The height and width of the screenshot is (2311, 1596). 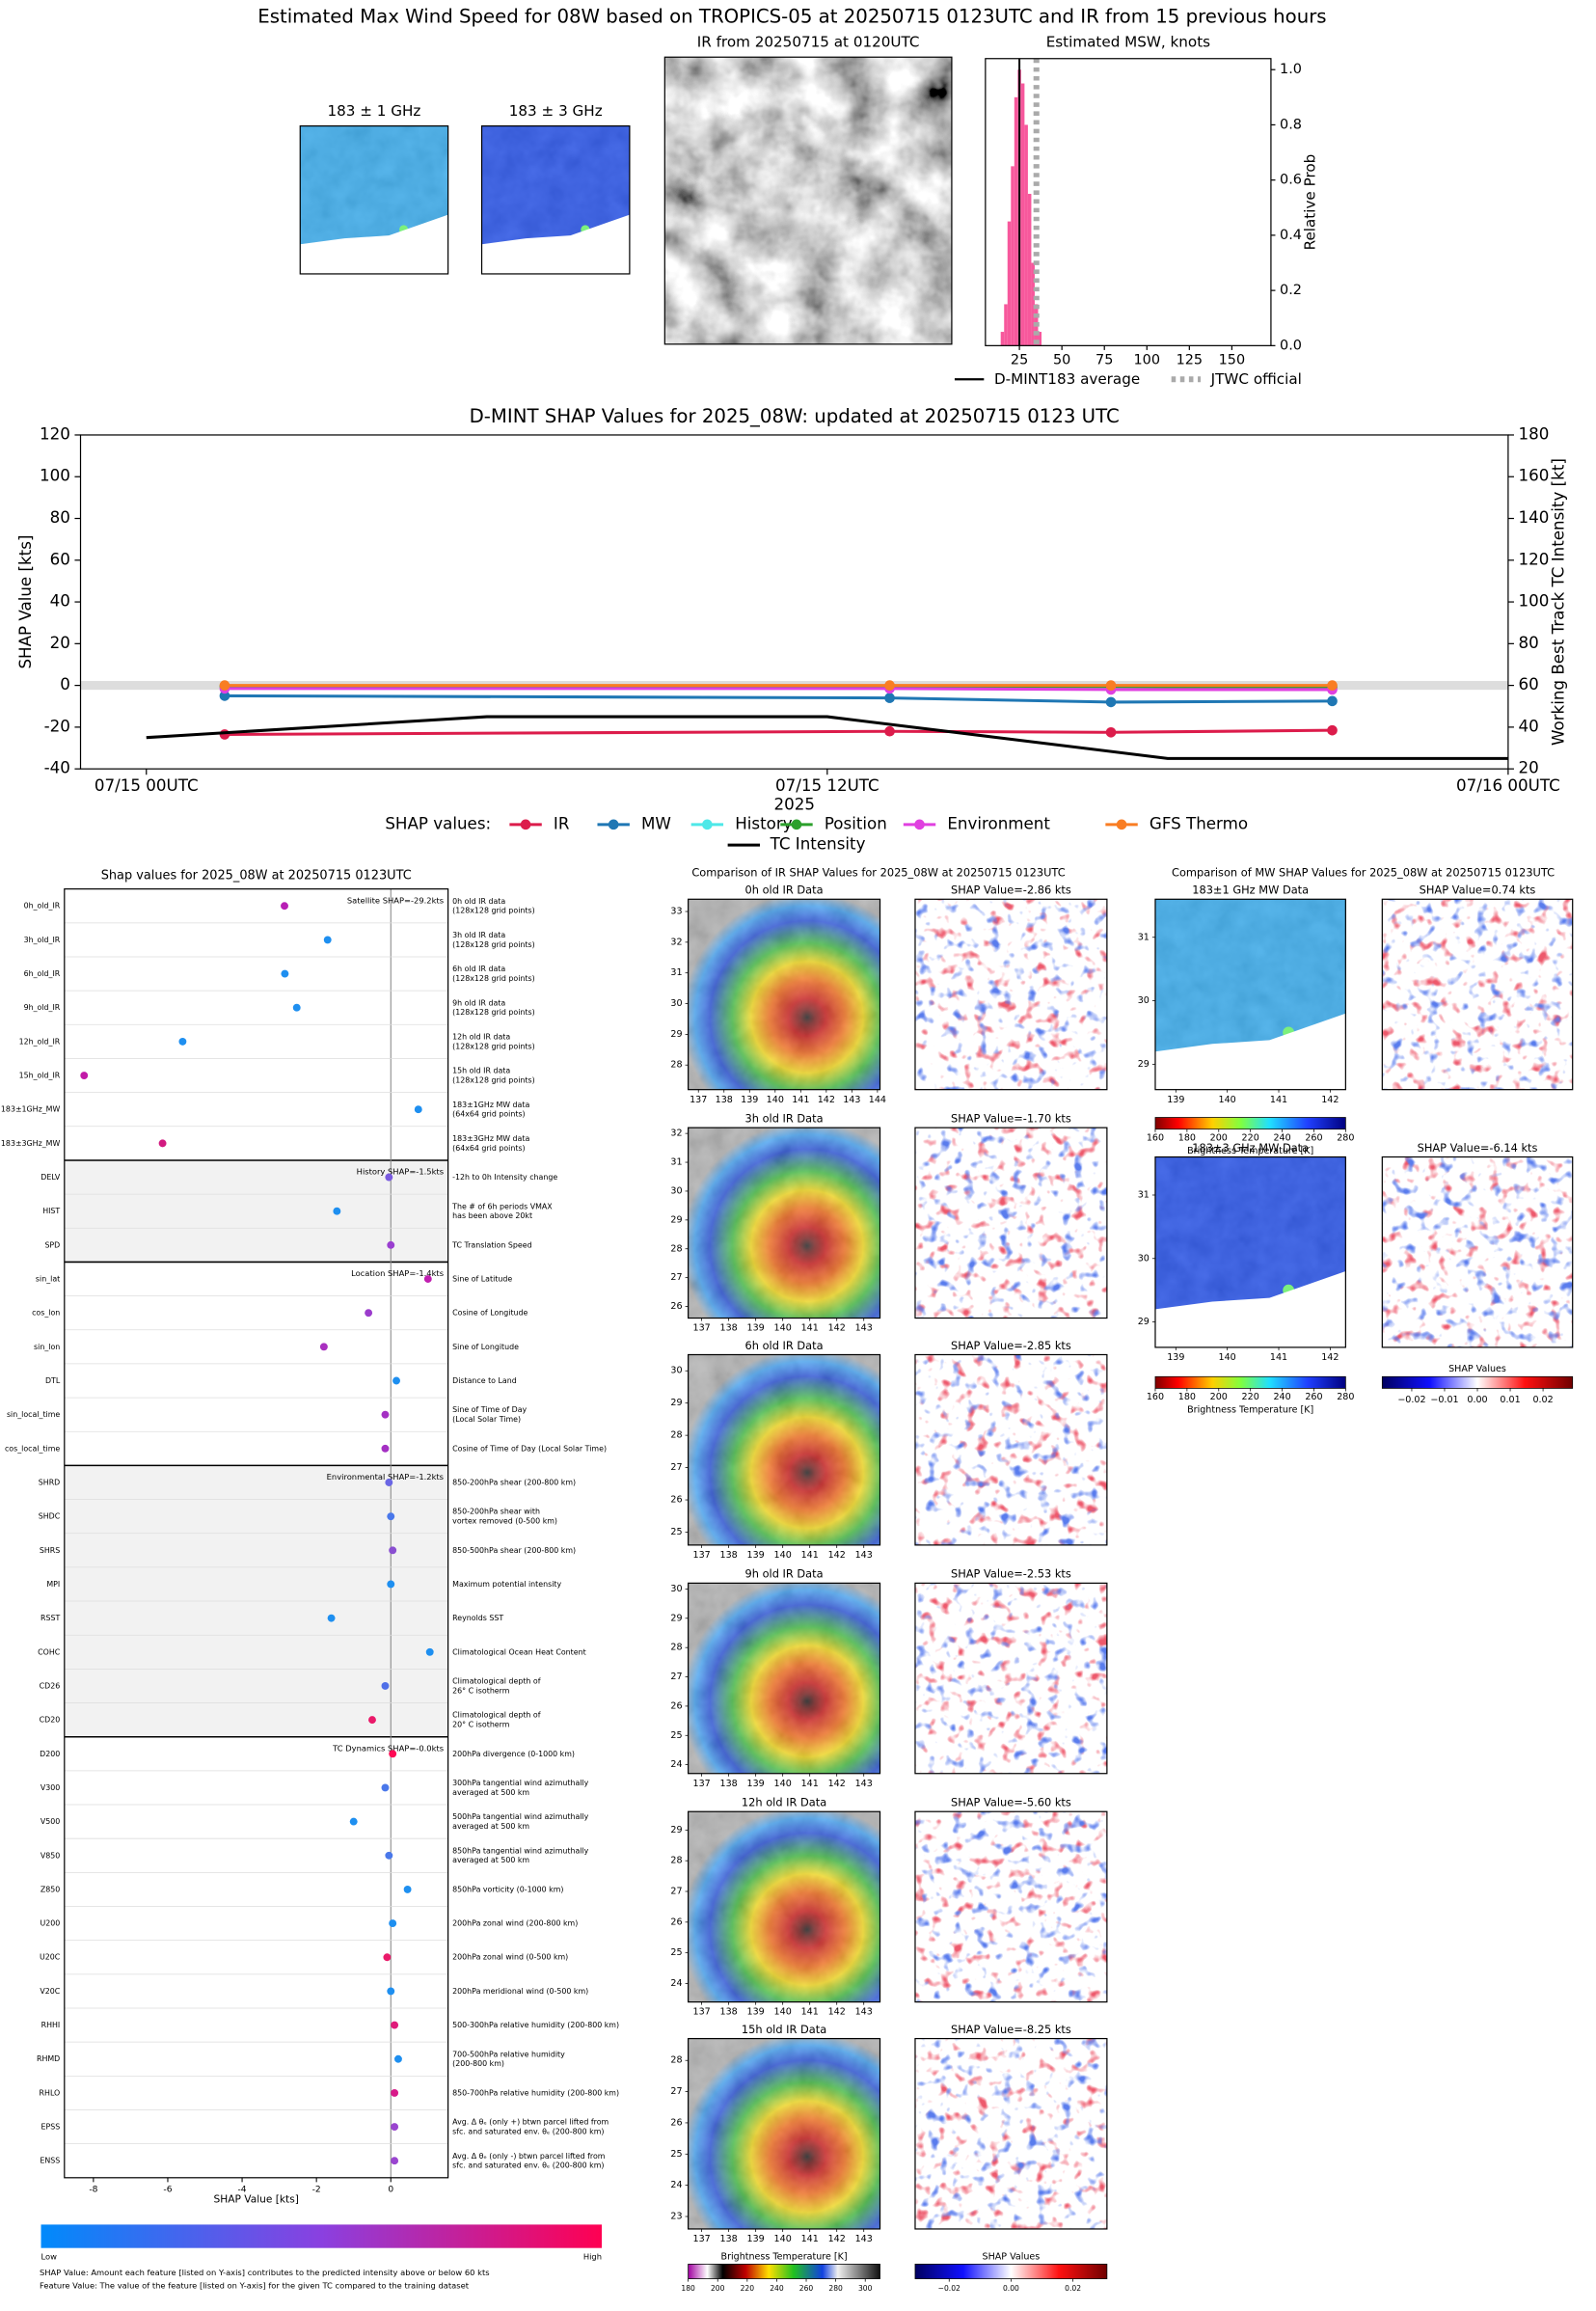 What do you see at coordinates (489, 1148) in the screenshot?
I see `feature-description: (64x64 grid points)` at bounding box center [489, 1148].